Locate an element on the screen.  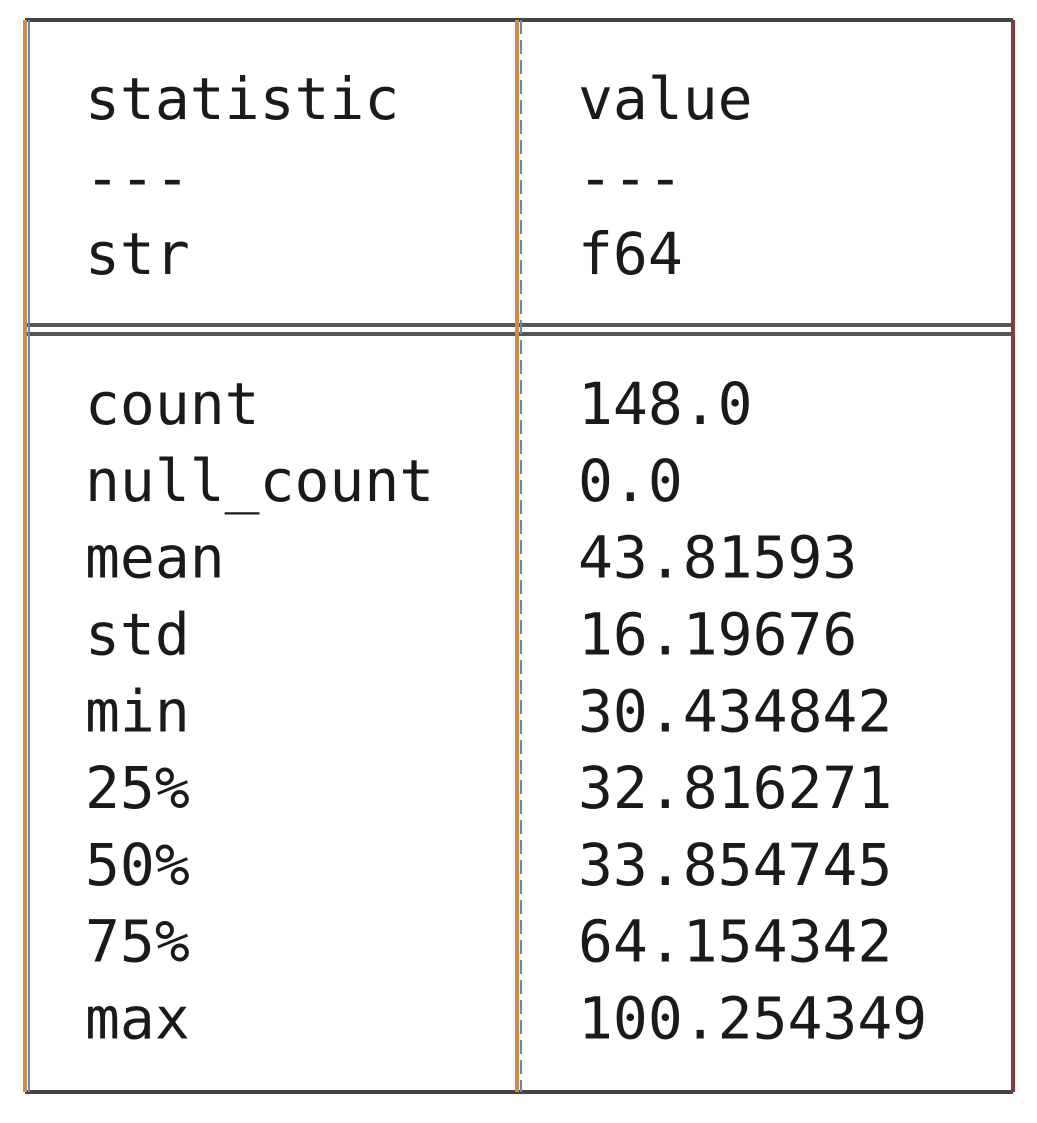
cell: count is located at coordinates (172, 404).